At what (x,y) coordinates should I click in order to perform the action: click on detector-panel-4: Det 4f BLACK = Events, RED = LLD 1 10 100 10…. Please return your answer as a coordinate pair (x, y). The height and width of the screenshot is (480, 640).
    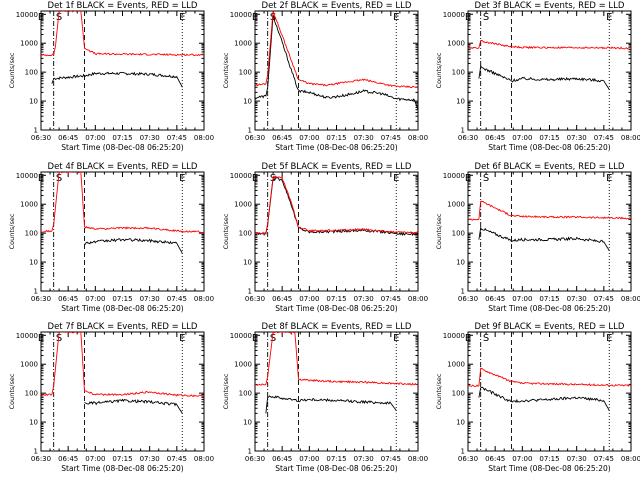
    Looking at the image, I should click on (111, 237).